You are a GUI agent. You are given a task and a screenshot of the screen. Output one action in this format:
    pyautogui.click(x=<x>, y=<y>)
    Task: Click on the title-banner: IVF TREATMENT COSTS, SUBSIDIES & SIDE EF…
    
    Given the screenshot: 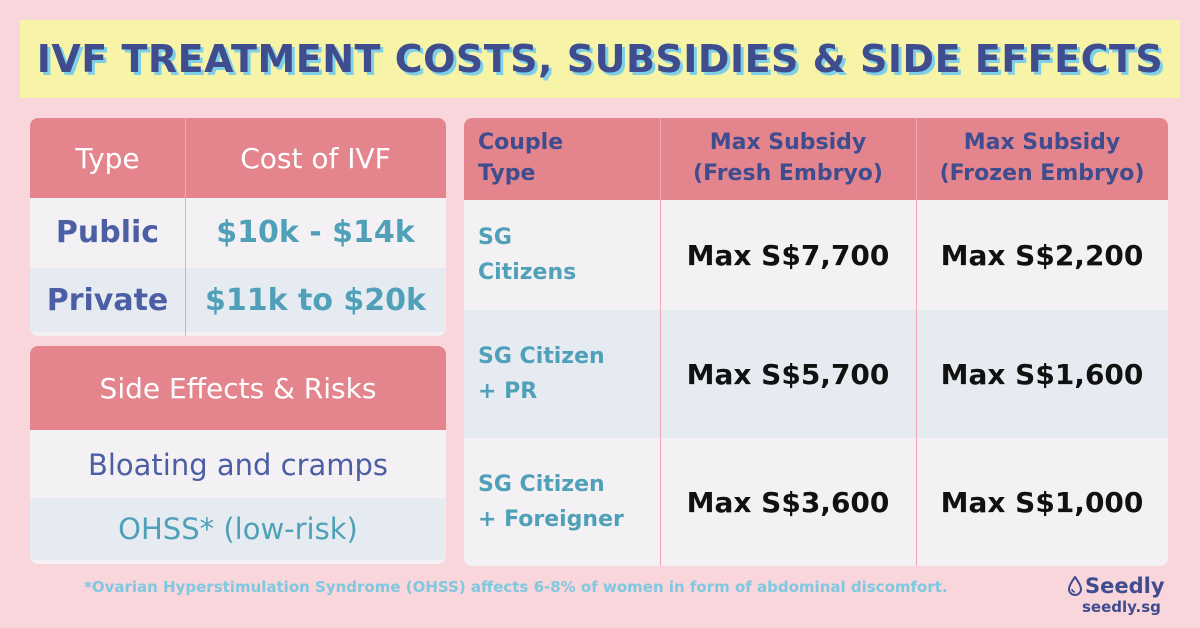 What is the action you would take?
    pyautogui.click(x=600, y=59)
    